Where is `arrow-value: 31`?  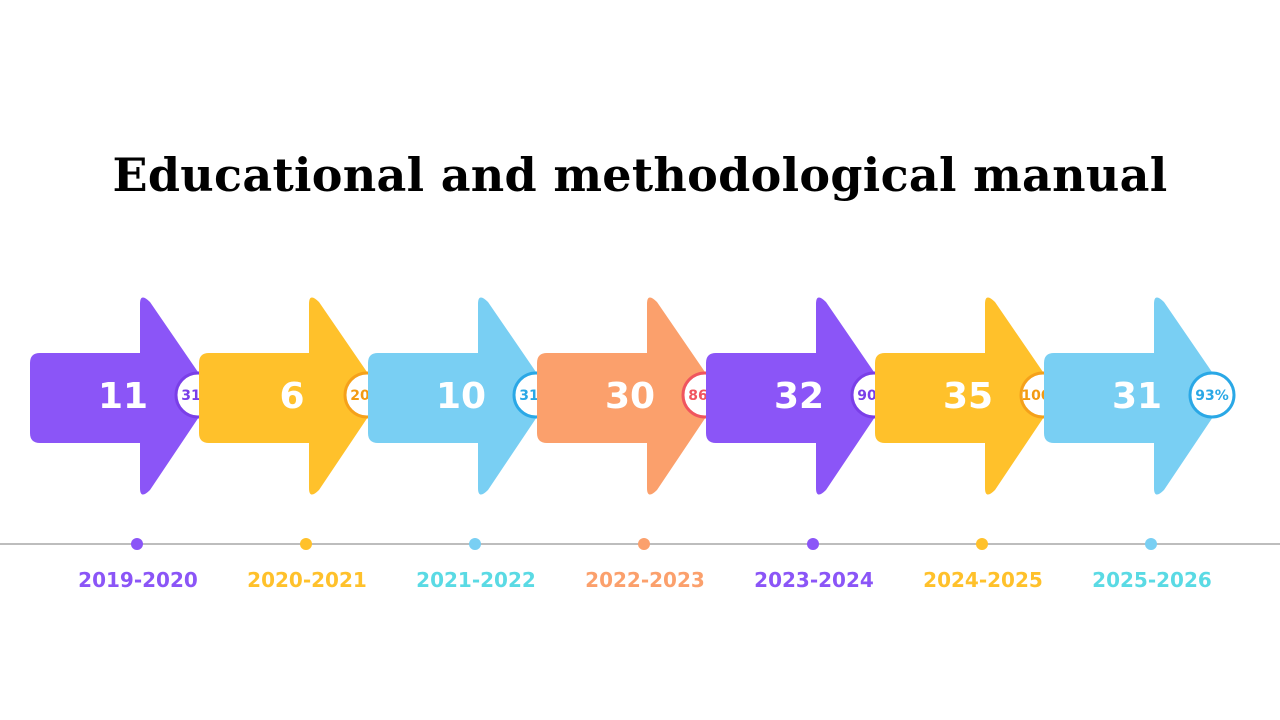
arrow-value: 31 is located at coordinates (1137, 396).